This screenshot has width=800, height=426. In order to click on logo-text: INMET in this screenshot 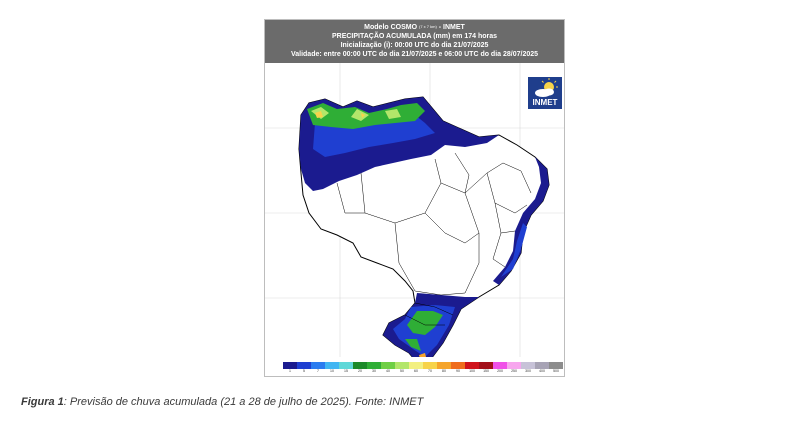, I will do `click(545, 102)`.